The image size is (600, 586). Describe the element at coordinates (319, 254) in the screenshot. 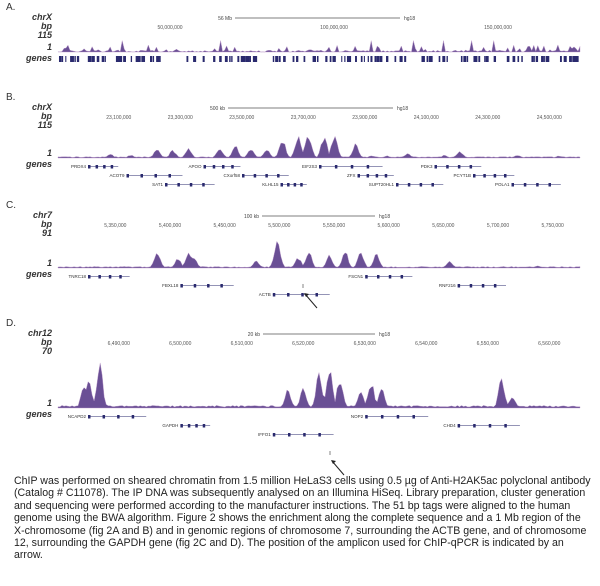

I see `signal-area` at that location.